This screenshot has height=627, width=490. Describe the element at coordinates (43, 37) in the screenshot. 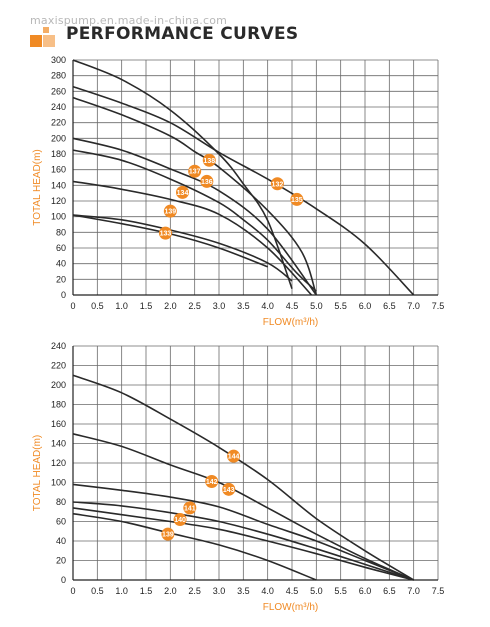

I see `brand-mark-icon` at that location.